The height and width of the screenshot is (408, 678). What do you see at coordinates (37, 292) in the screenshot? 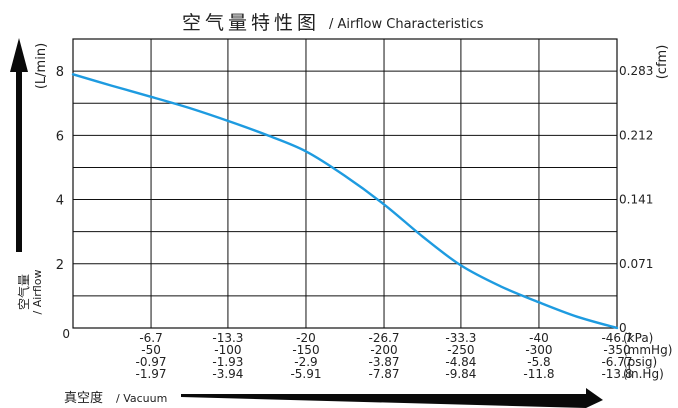
I see `y-axis-label-en: / Airflow` at bounding box center [37, 292].